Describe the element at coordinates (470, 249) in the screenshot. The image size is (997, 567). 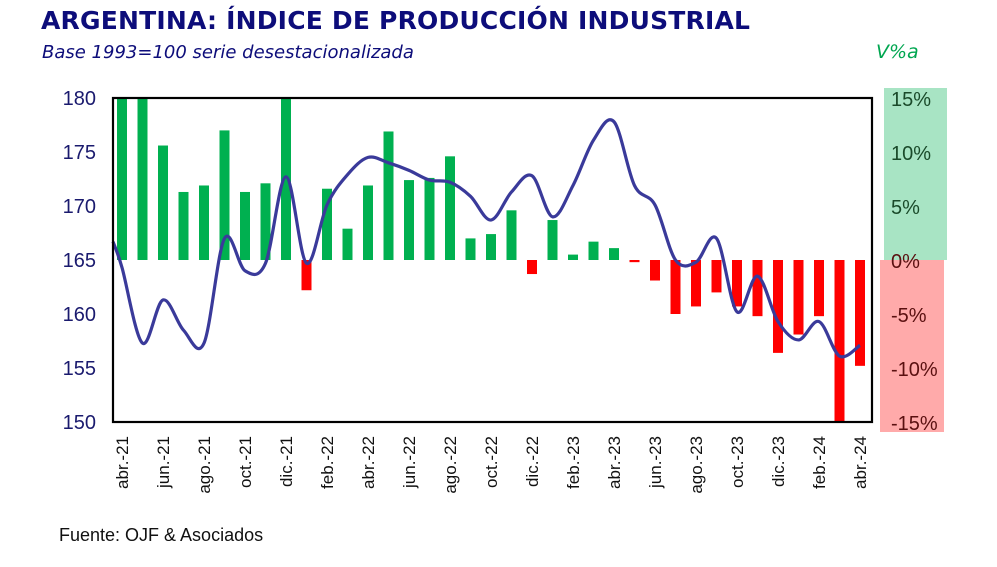
I see `bar-sep.-22` at that location.